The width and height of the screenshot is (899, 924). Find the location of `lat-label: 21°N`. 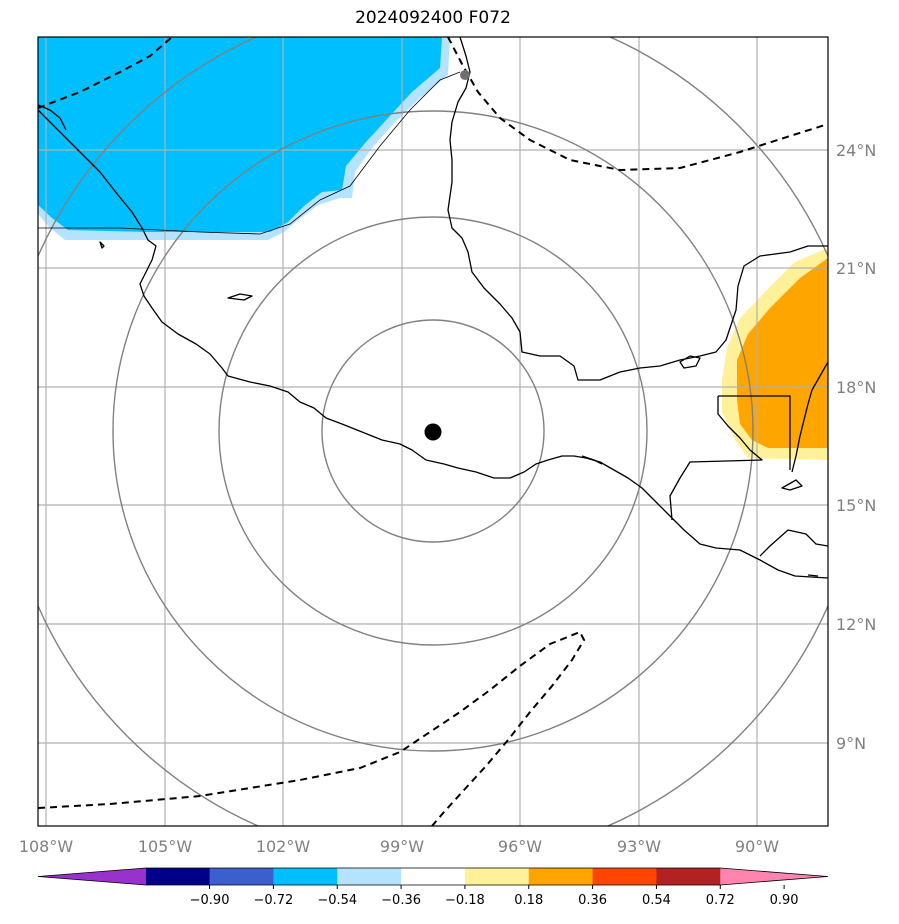

lat-label: 21°N is located at coordinates (856, 268).